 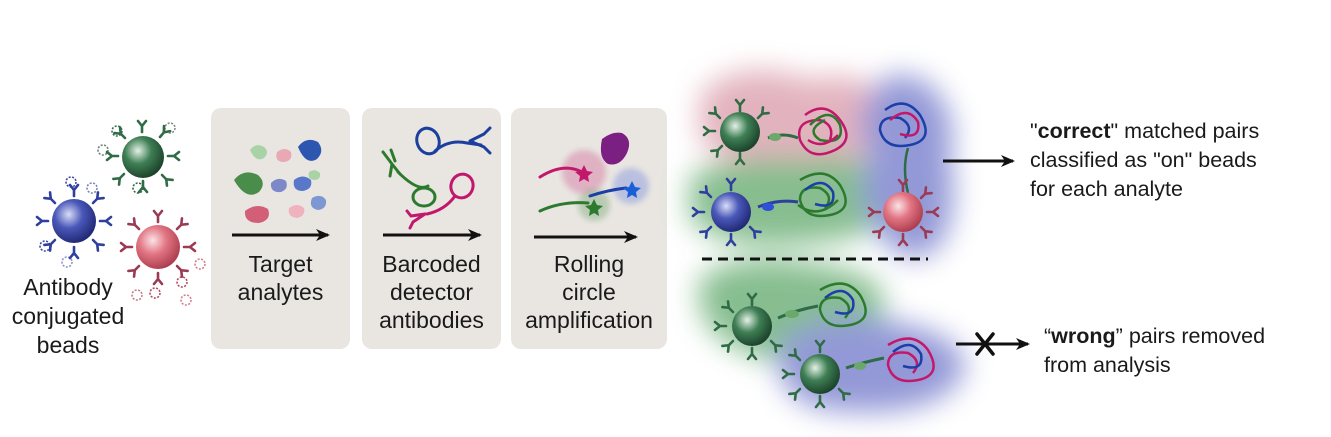 I want to click on correct-line3: for each analyte, so click(x=1106, y=189).